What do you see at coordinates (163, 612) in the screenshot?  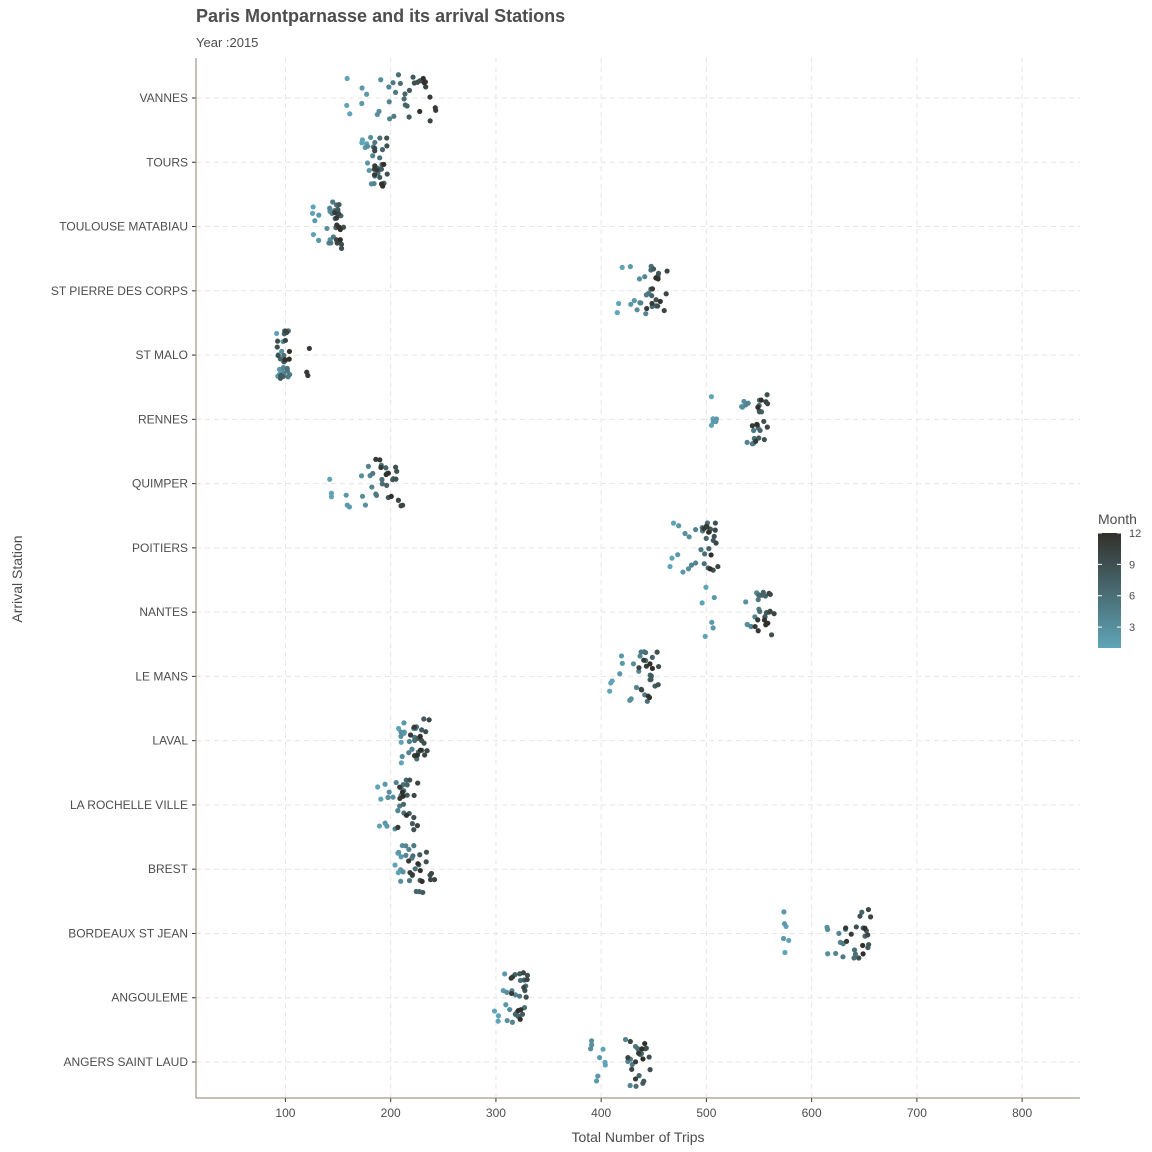 I see `y-tick-label: NANTES` at bounding box center [163, 612].